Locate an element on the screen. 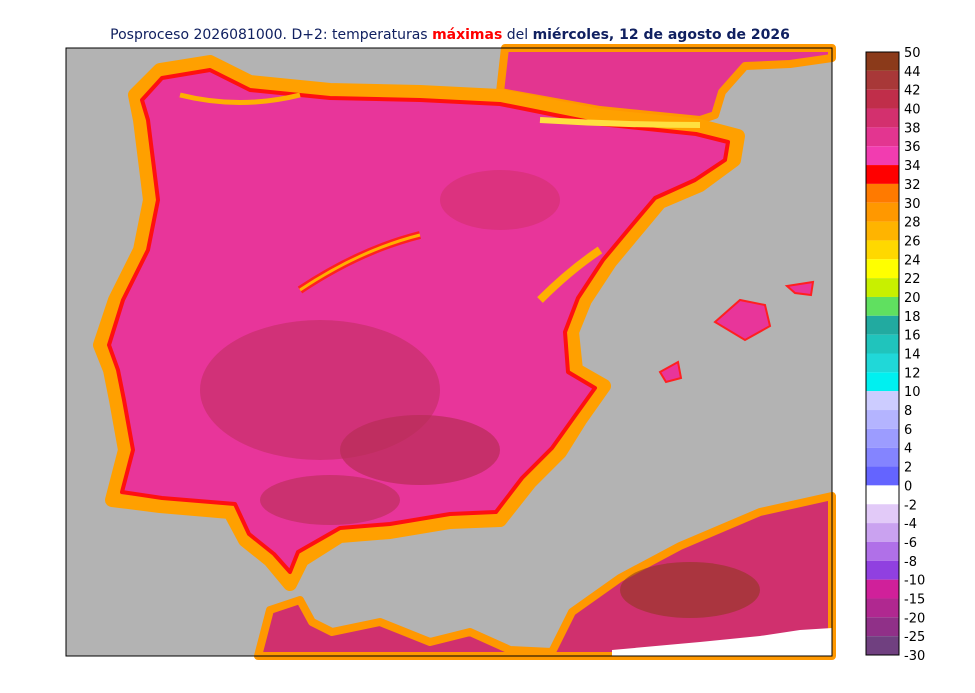 Image resolution: width=975 pixels, height=693 pixels. mallorca is located at coordinates (742, 320).